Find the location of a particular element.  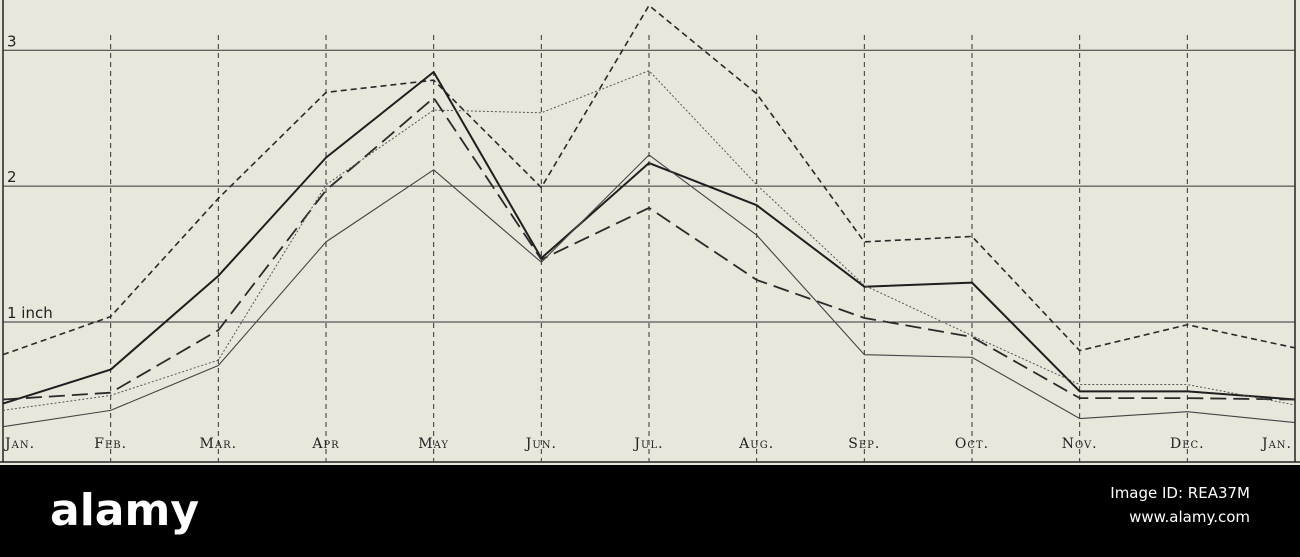

x-tick-label: Aug. is located at coordinates (756, 444).